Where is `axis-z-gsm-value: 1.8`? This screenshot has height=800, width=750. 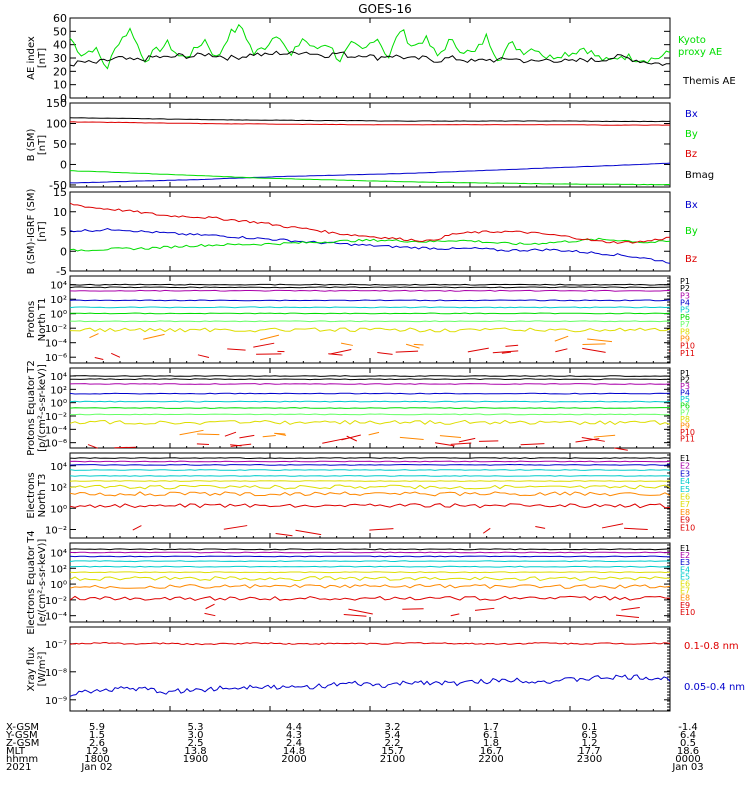 axis-z-gsm-value: 1.8 is located at coordinates (491, 743).